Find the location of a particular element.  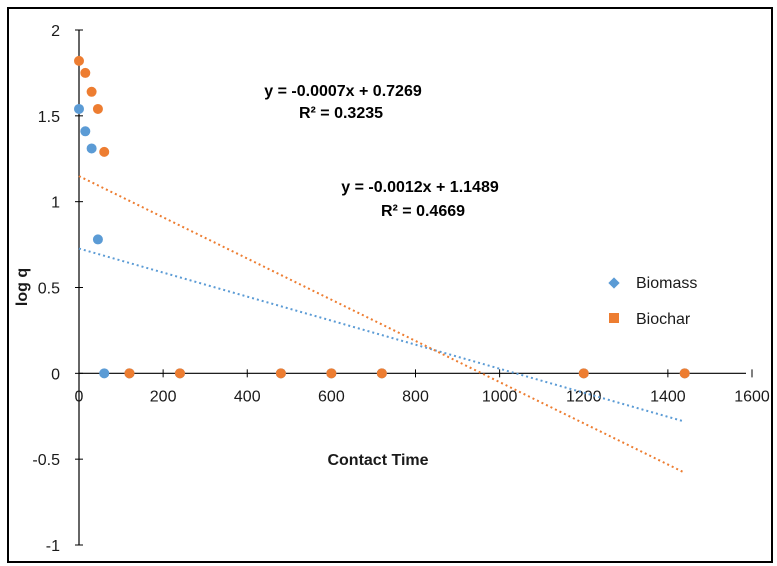

x-tick-label: 0 is located at coordinates (79, 396).